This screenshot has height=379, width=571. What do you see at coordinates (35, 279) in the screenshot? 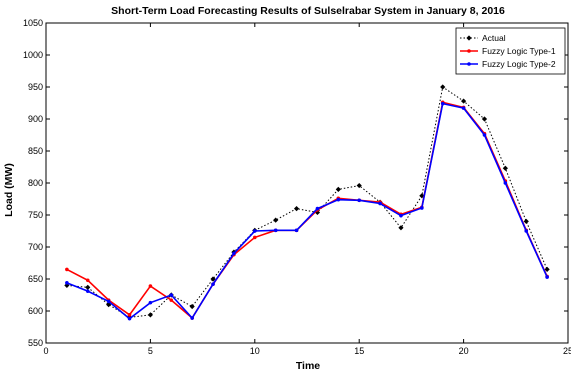
I see `y-tick-label: 650` at bounding box center [35, 279].